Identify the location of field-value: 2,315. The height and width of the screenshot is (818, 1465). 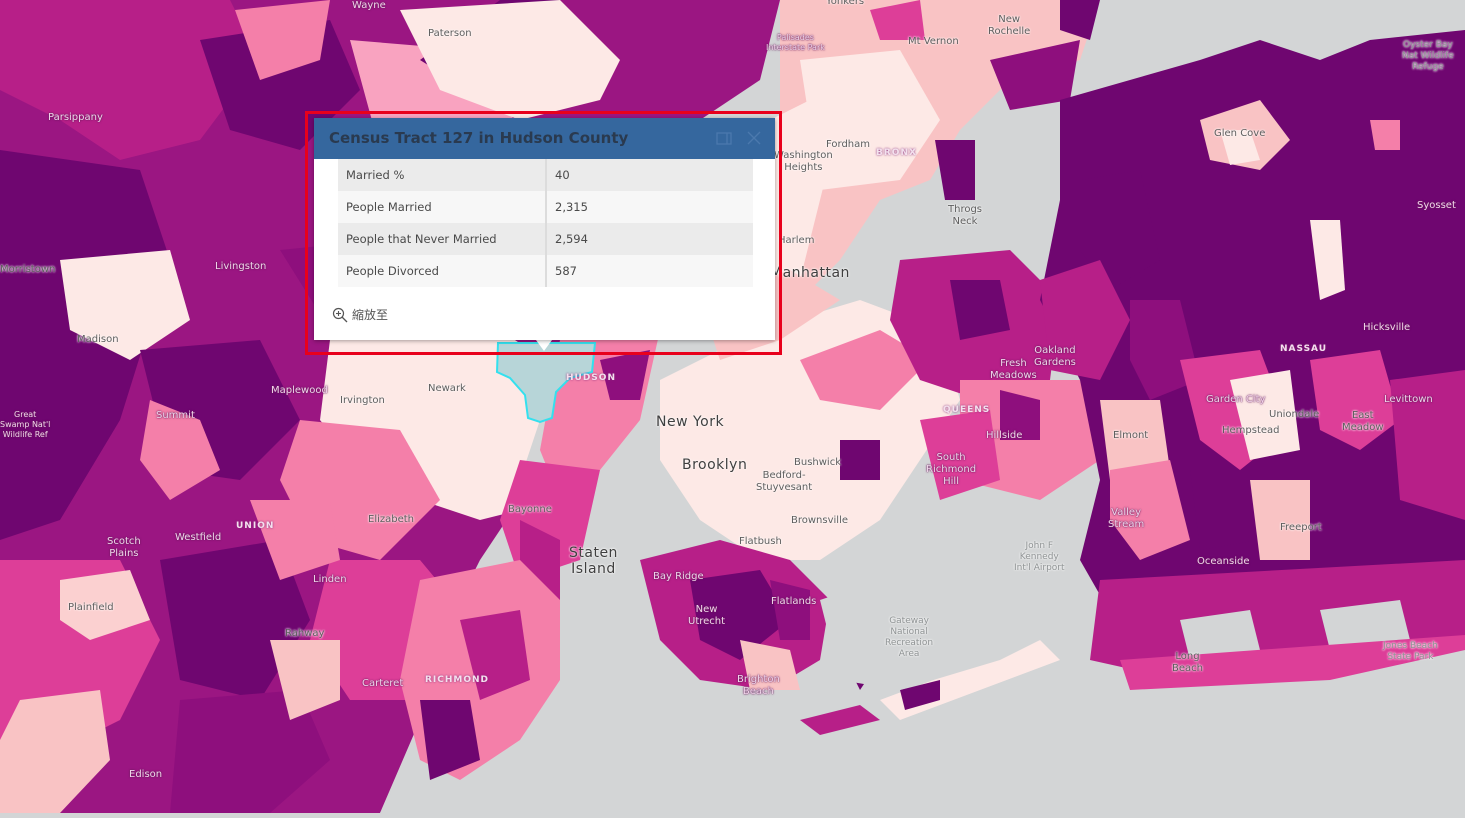
(649, 207).